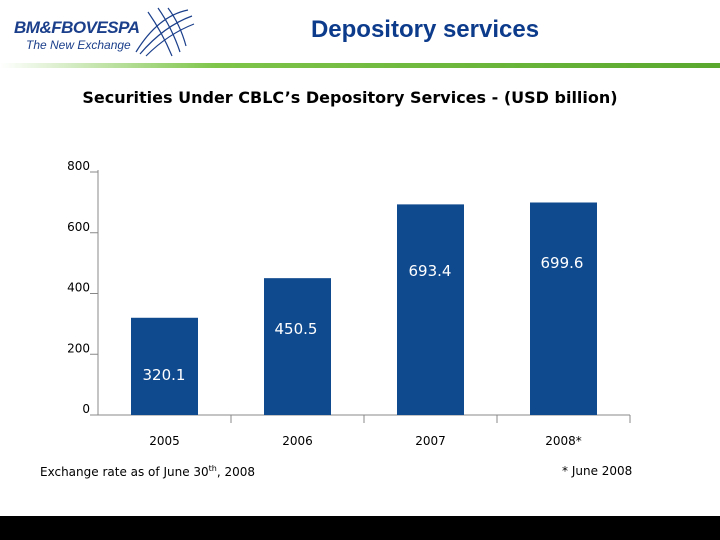 This screenshot has height=540, width=720. Describe the element at coordinates (236, 472) in the screenshot. I see `exchange-rate-note-tail: , 2008` at that location.